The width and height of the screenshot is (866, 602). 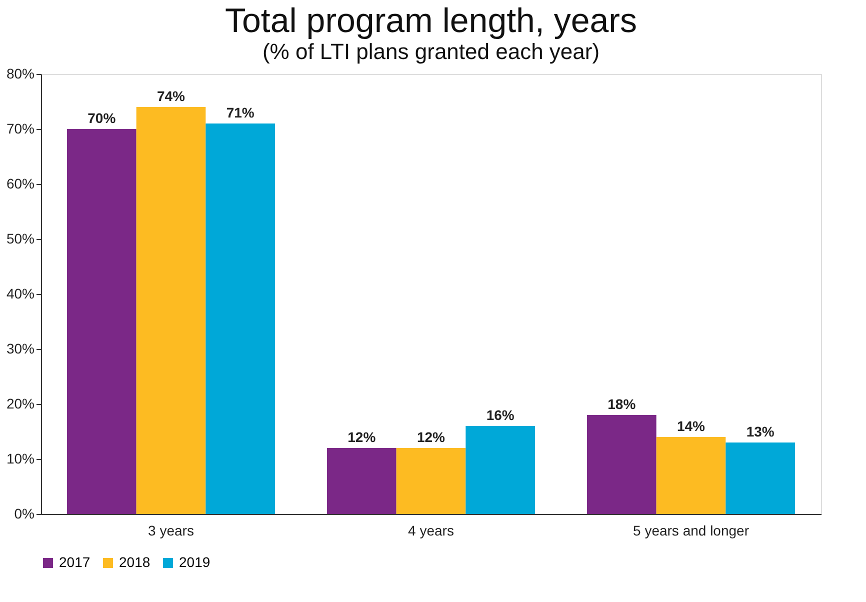 What do you see at coordinates (171, 96) in the screenshot?
I see `data-label: 74%` at bounding box center [171, 96].